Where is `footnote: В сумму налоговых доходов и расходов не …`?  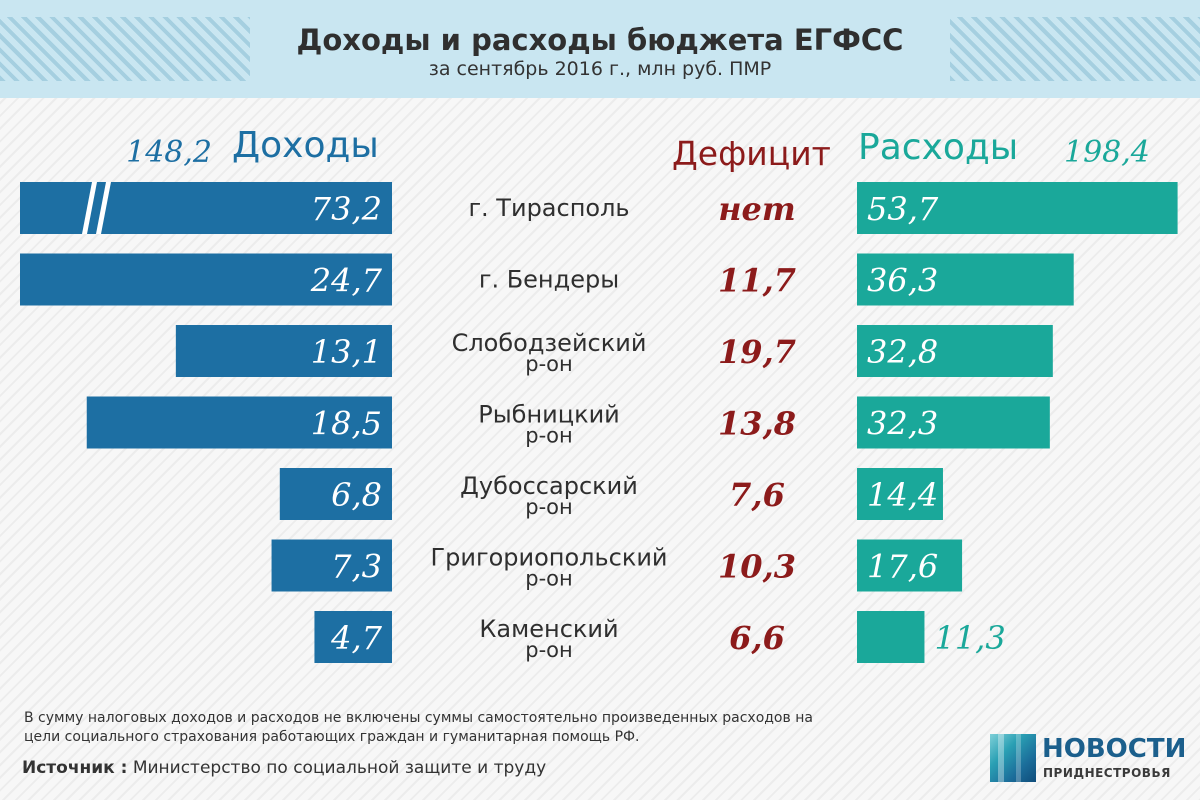
footnote: В сумму налоговых доходов и расходов не … is located at coordinates (418, 727).